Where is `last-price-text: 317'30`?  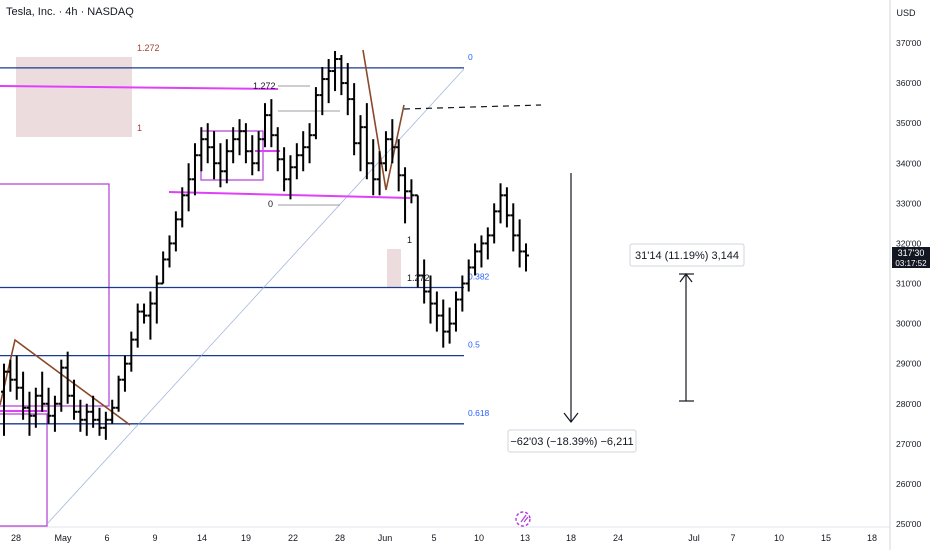 last-price-text: 317'30 is located at coordinates (911, 253).